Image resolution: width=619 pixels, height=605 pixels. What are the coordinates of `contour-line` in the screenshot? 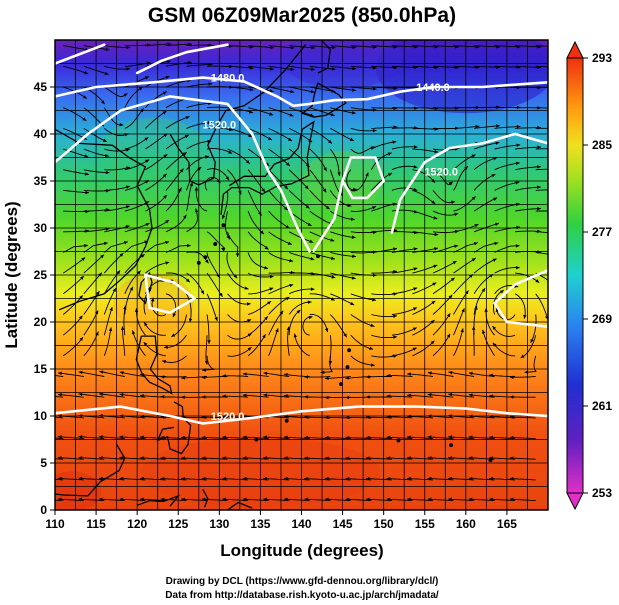 It's located at (301, 415).